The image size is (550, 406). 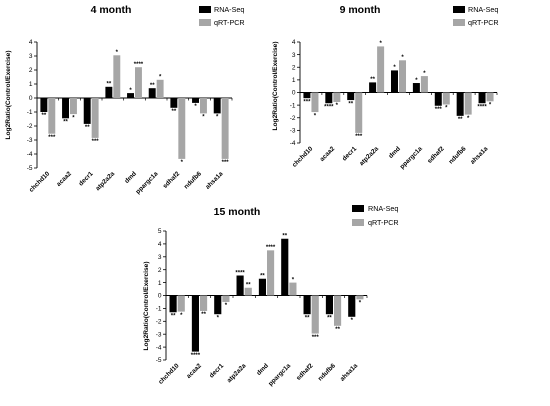 What do you see at coordinates (147, 182) in the screenshot?
I see `x-tick-label: ppargc1a` at bounding box center [147, 182].